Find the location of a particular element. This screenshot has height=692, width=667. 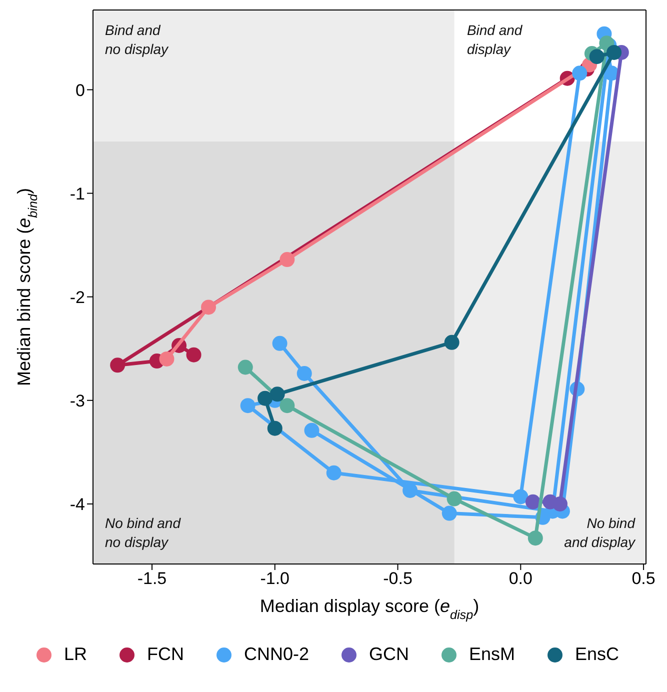

legend-label: LR is located at coordinates (75, 654).